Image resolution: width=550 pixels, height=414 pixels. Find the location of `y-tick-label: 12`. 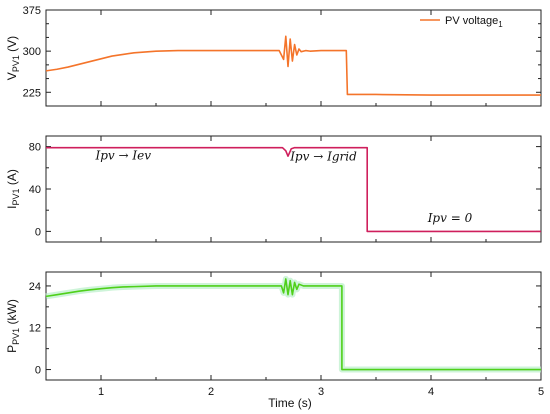

y-tick-label: 12 is located at coordinates (35, 329).